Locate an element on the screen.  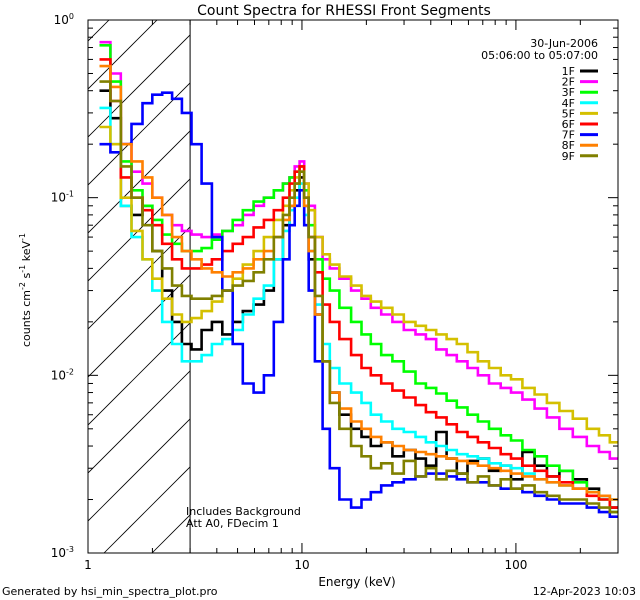
legend-label-4F: 4F is located at coordinates (568, 103).